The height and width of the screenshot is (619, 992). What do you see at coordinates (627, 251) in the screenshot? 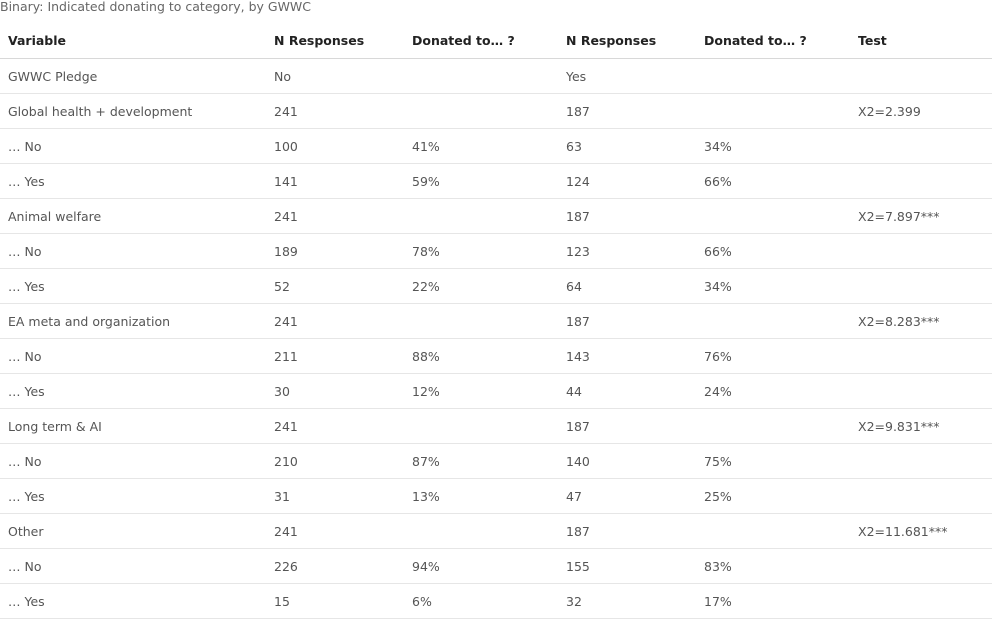
I see `n-responses-yes-cell: 123` at bounding box center [627, 251].